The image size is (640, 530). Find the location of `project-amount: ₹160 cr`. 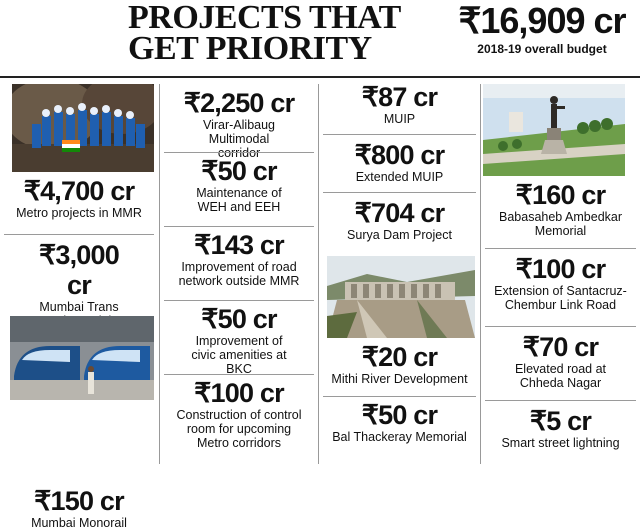

project-amount: ₹160 cr is located at coordinates (560, 195).